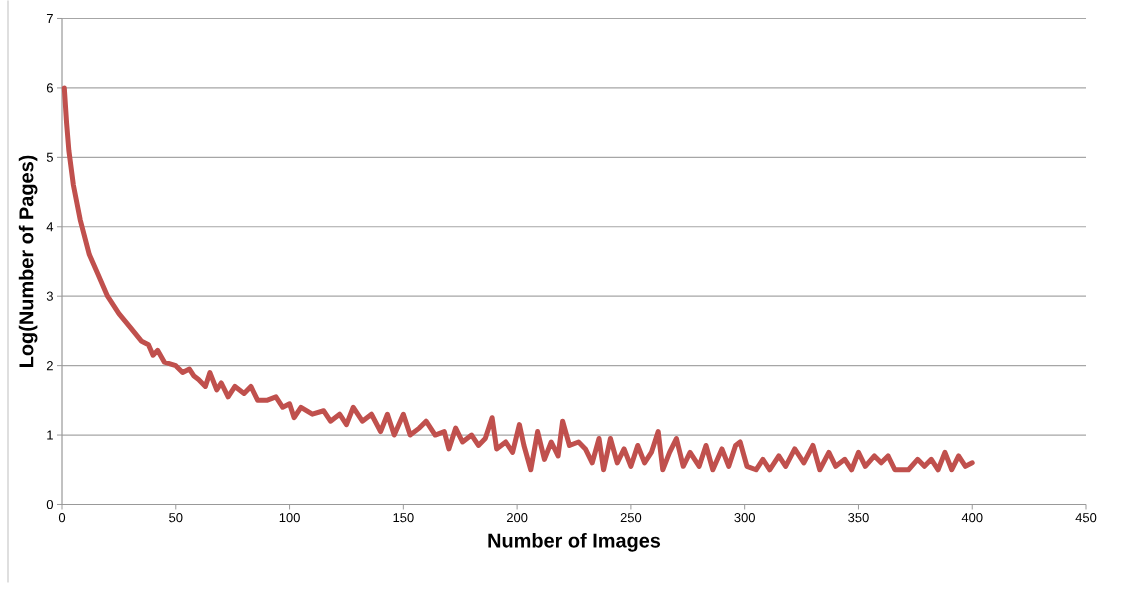 The width and height of the screenshot is (1134, 594). I want to click on x-tick-label: 0, so click(62, 517).